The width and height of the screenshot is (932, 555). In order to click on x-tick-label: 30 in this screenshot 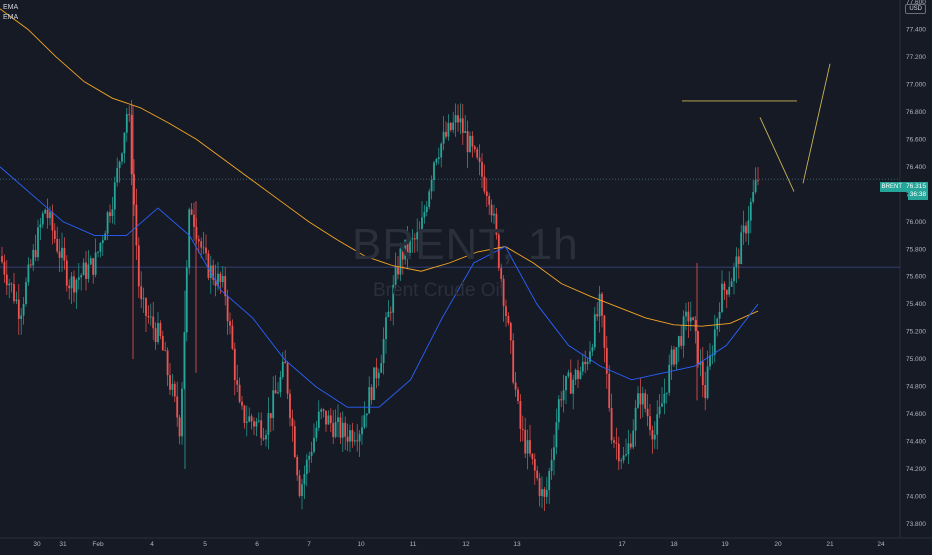, I will do `click(37, 544)`.